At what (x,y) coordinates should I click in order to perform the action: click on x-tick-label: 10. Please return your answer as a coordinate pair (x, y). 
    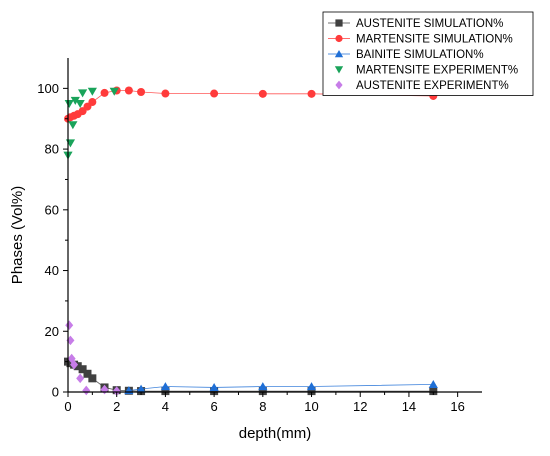
    Looking at the image, I should click on (311, 406).